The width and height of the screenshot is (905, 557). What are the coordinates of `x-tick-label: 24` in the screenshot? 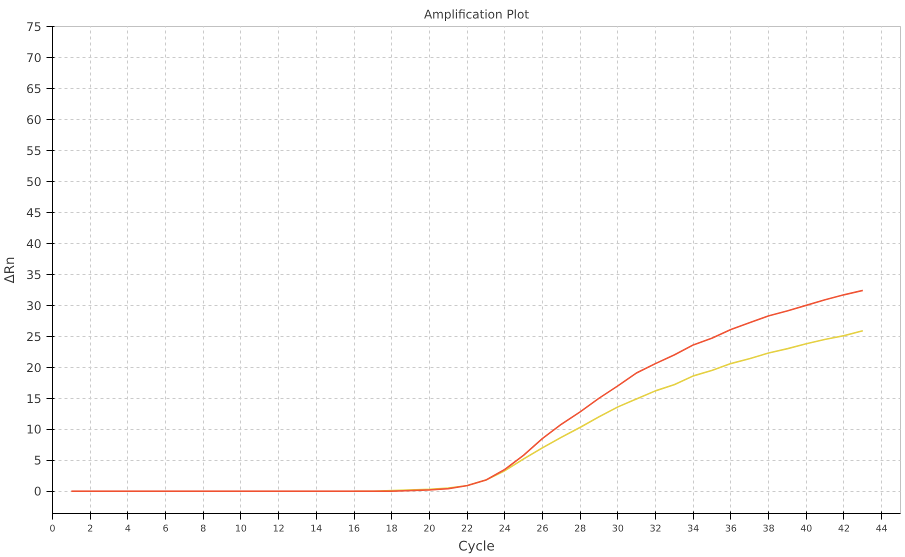 It's located at (504, 529).